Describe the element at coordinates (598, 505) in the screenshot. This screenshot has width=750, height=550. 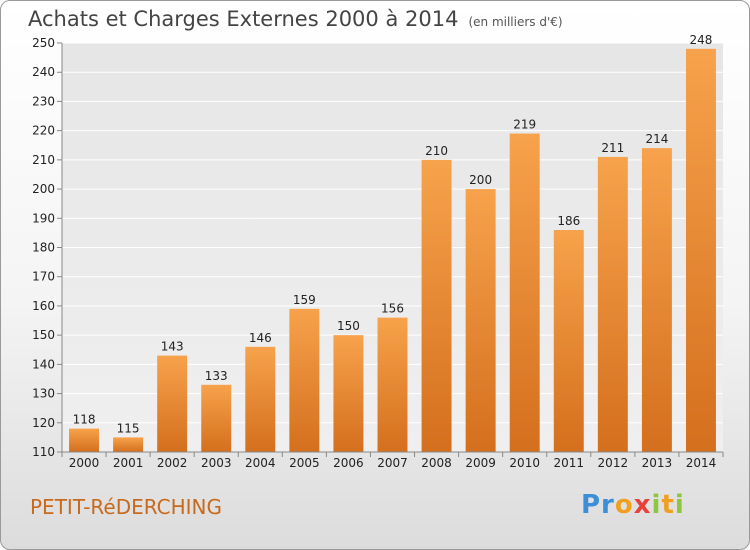
I see `logo-part: Pr` at that location.